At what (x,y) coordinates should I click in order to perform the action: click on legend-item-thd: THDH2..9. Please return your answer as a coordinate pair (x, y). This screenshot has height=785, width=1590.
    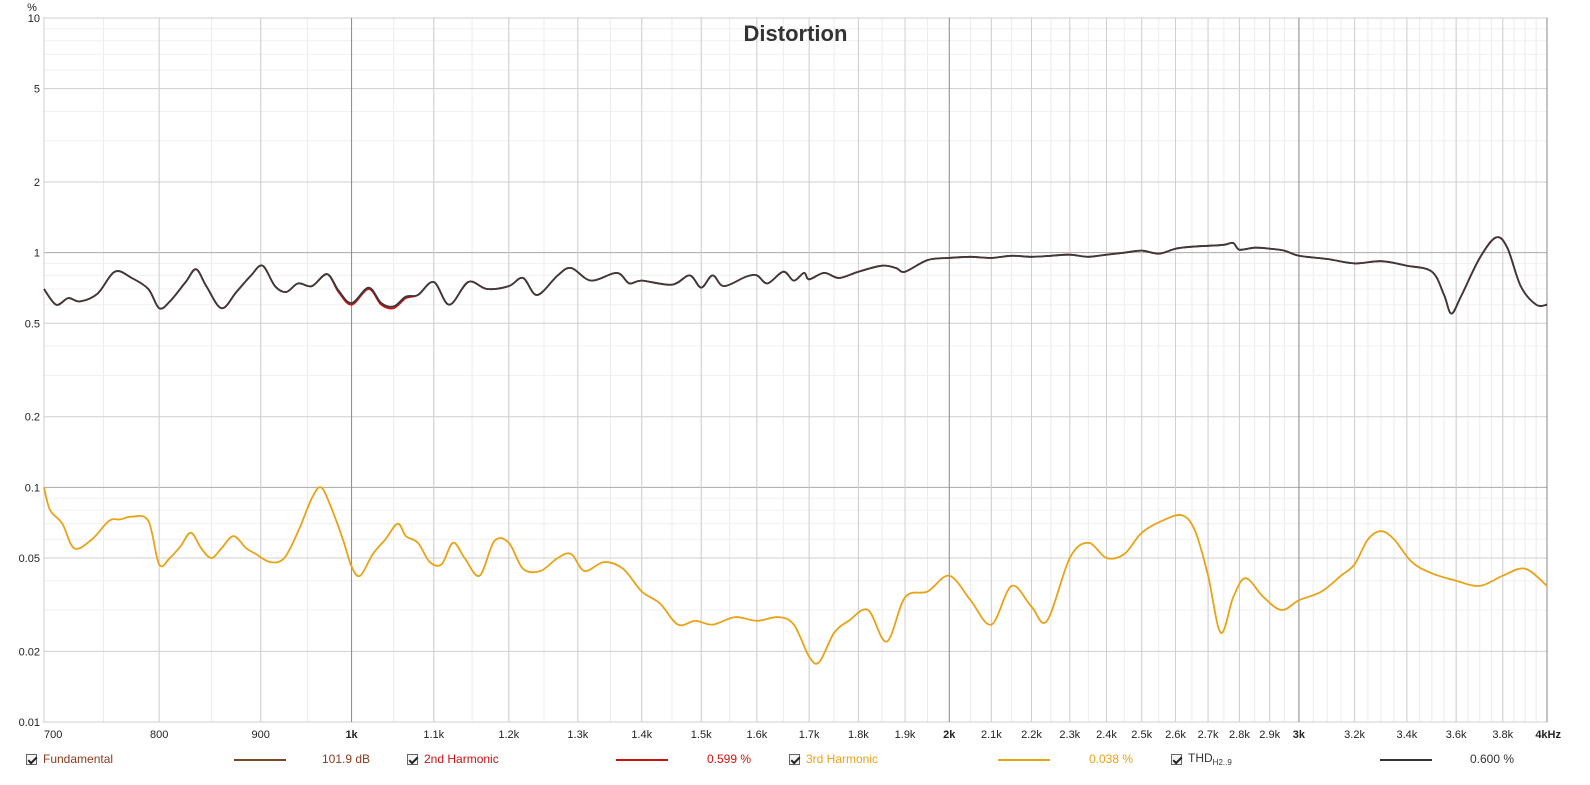
    Looking at the image, I should click on (1201, 759).